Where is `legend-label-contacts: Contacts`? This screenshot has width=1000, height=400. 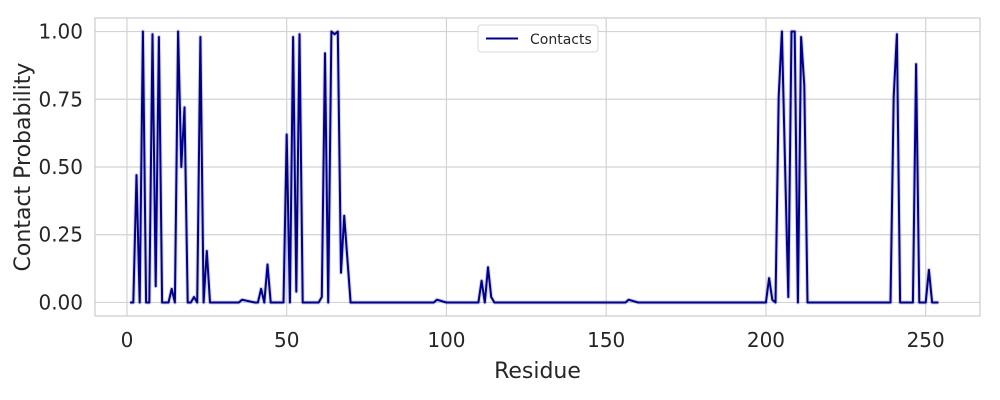
legend-label-contacts: Contacts is located at coordinates (561, 40).